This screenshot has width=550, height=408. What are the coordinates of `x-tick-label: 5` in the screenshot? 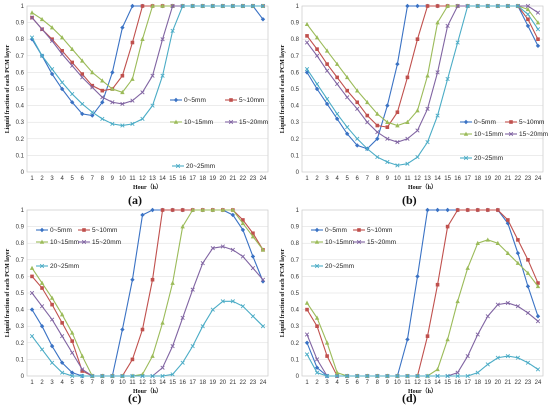 It's located at (348, 383).